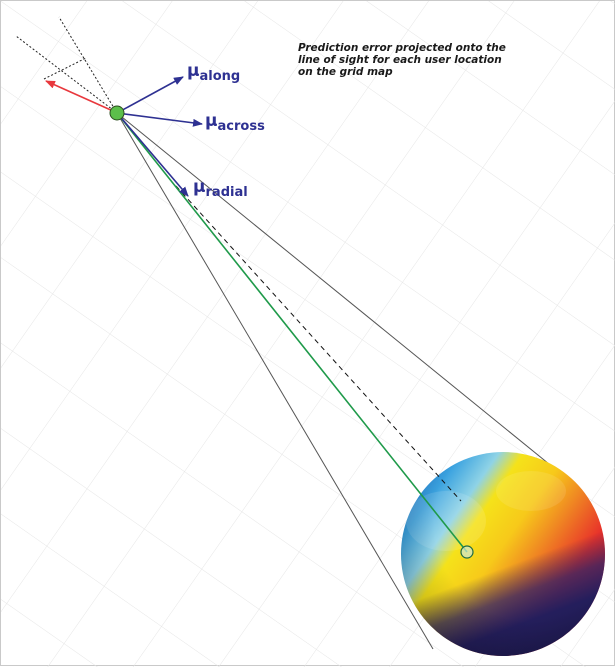 The width and height of the screenshot is (615, 667). I want to click on along-subscript: along, so click(220, 76).